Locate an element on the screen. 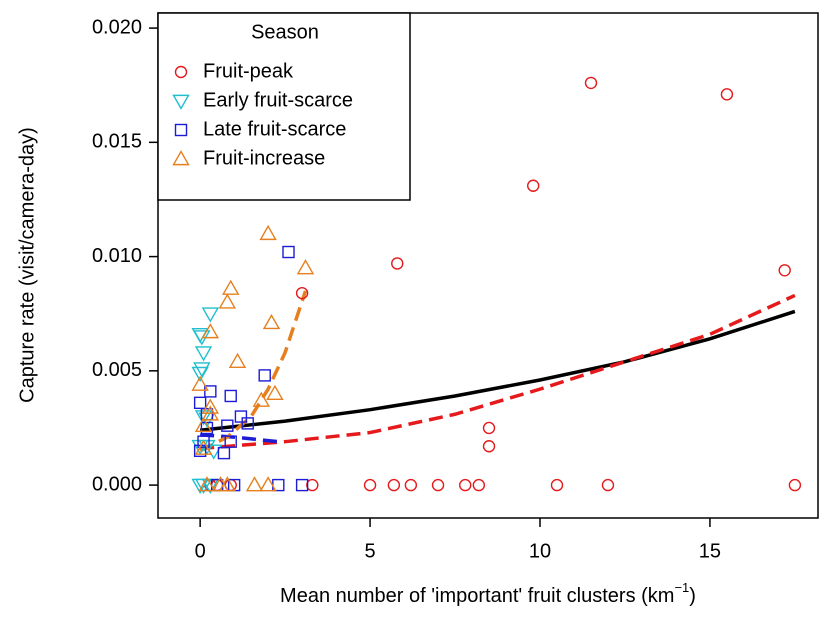  y-axis-label: Capture rate (visit/camera-day) is located at coordinates (27, 265).